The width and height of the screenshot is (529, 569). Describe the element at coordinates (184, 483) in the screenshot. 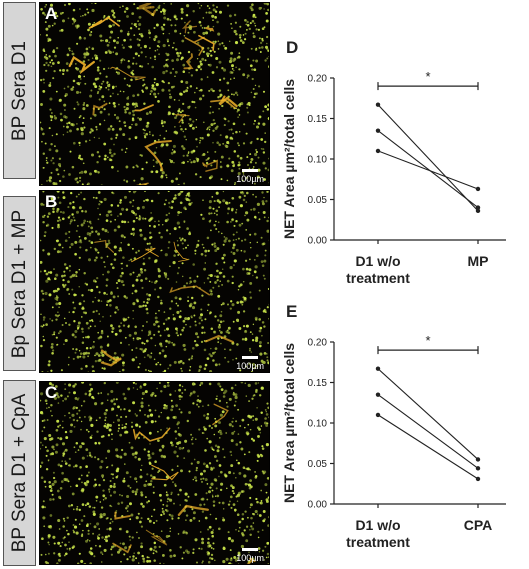

I see `net-fibers` at that location.